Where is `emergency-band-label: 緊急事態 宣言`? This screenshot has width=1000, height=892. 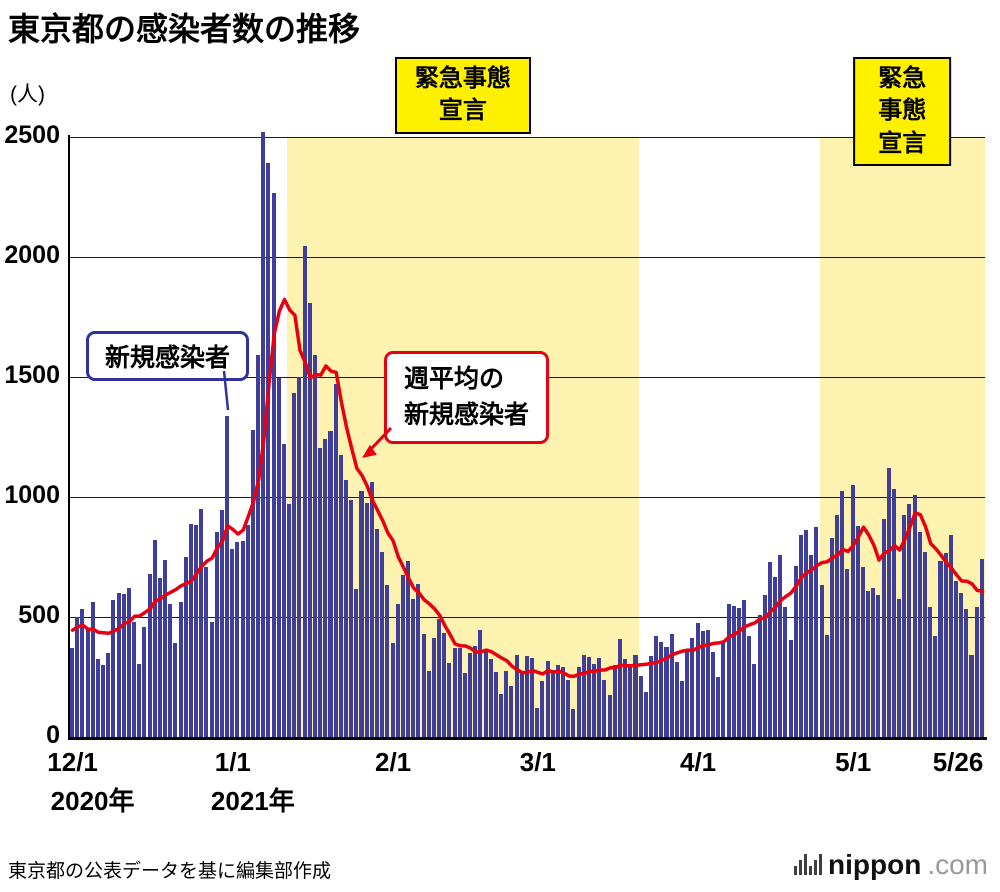
emergency-band-label: 緊急事態 宣言 is located at coordinates (902, 112).